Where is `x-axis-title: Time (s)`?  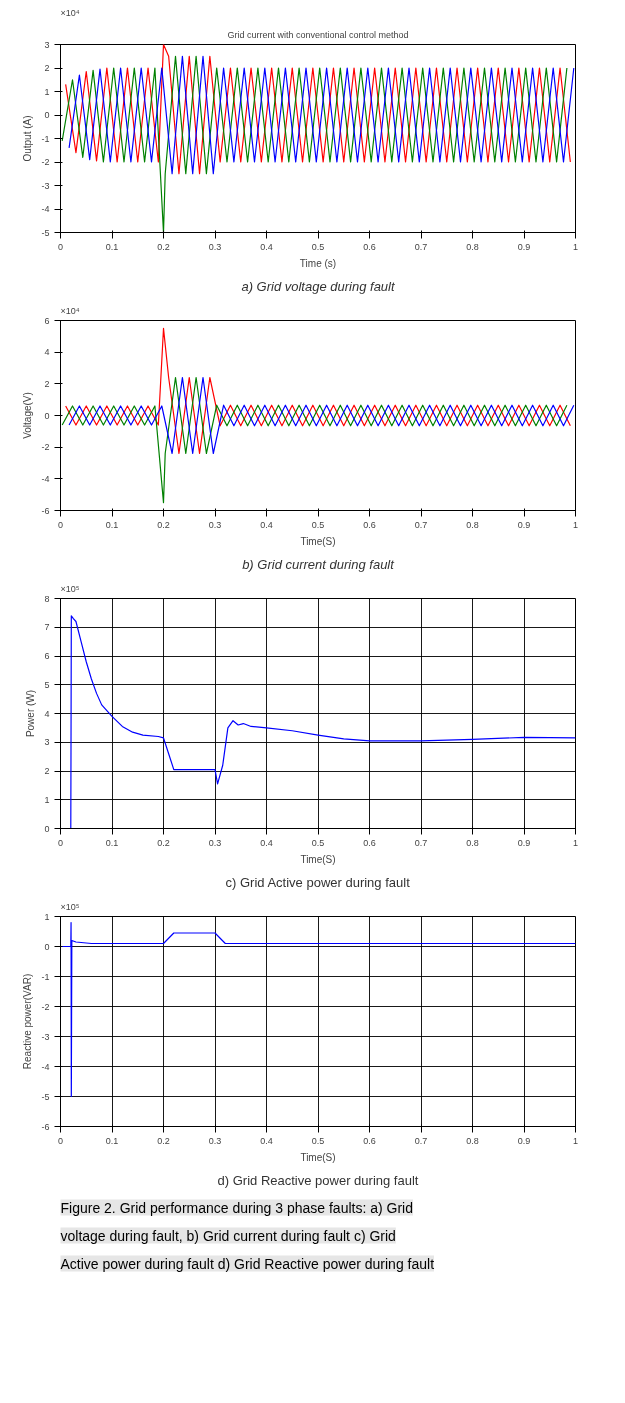 x-axis-title: Time (s) is located at coordinates (318, 263).